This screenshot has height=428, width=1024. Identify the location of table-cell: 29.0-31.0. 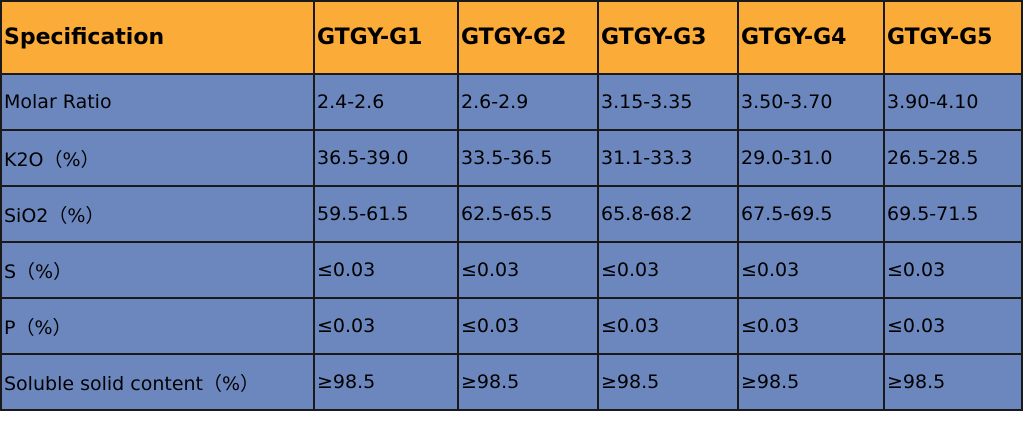
(811, 158).